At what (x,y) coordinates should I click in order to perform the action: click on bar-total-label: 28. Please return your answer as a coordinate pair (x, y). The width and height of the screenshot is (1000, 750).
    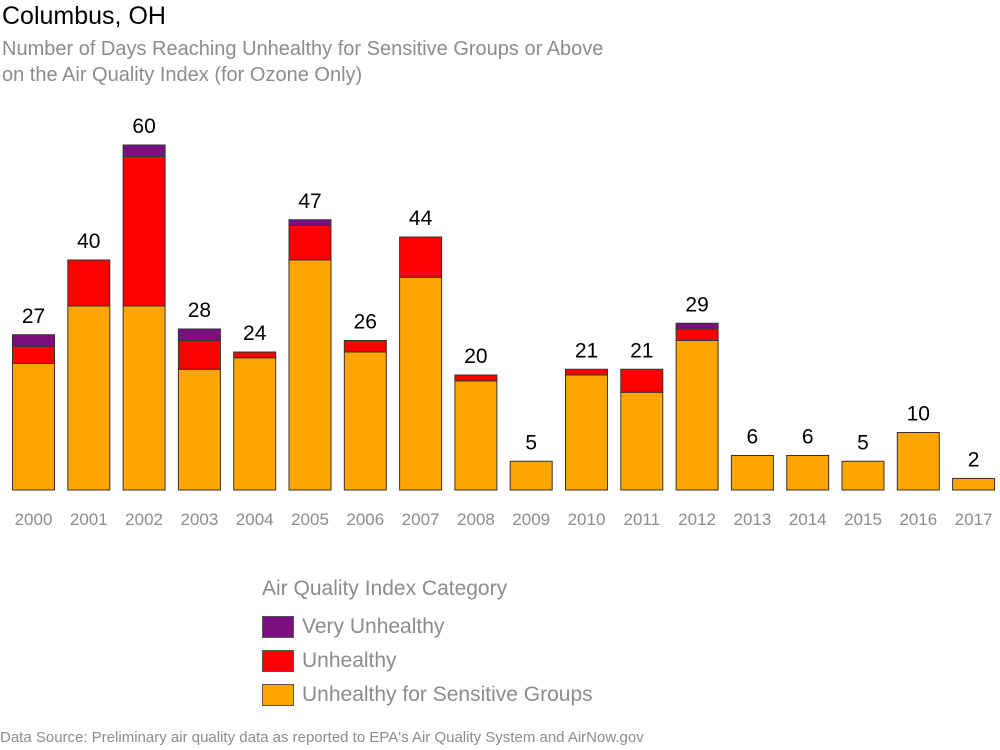
    Looking at the image, I should click on (199, 310).